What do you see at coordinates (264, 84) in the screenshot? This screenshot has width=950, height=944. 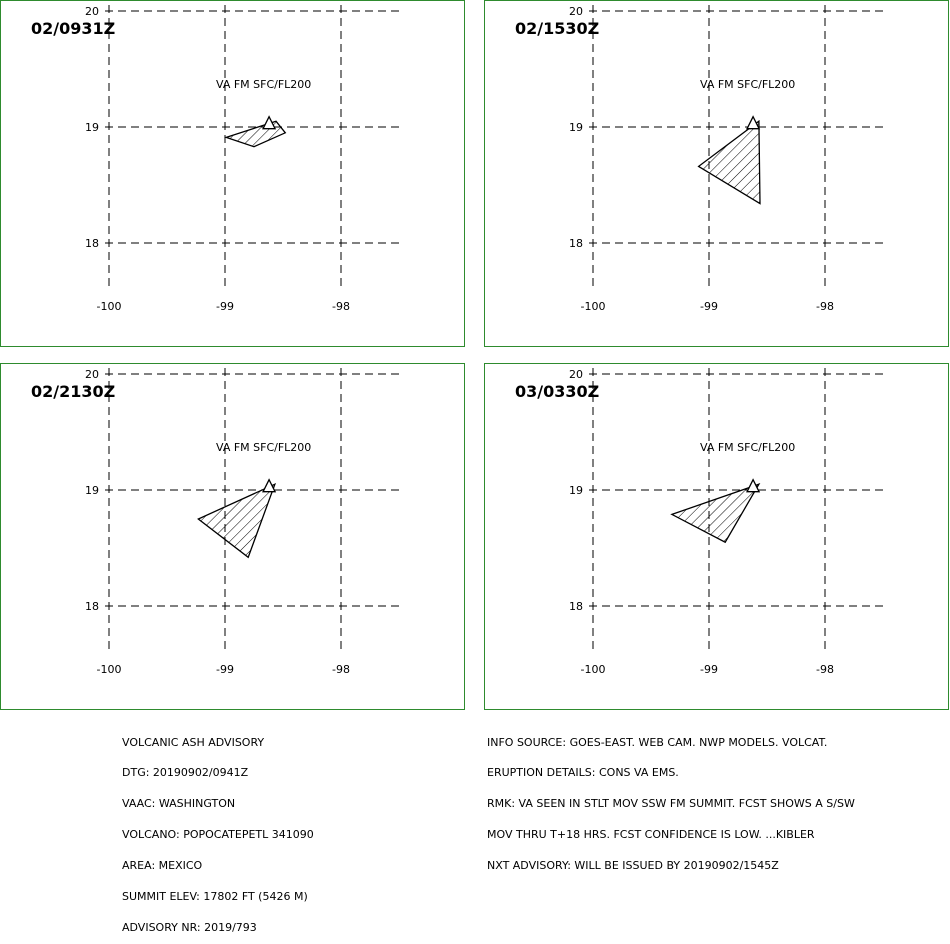 I see `ash-layer-label-1: VA FM SFC/FL200` at bounding box center [264, 84].